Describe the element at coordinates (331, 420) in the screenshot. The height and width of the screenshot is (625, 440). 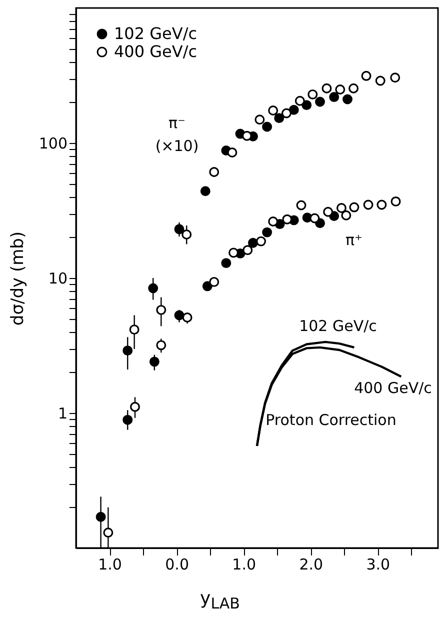
I see `annotation: Proton Correction` at that location.